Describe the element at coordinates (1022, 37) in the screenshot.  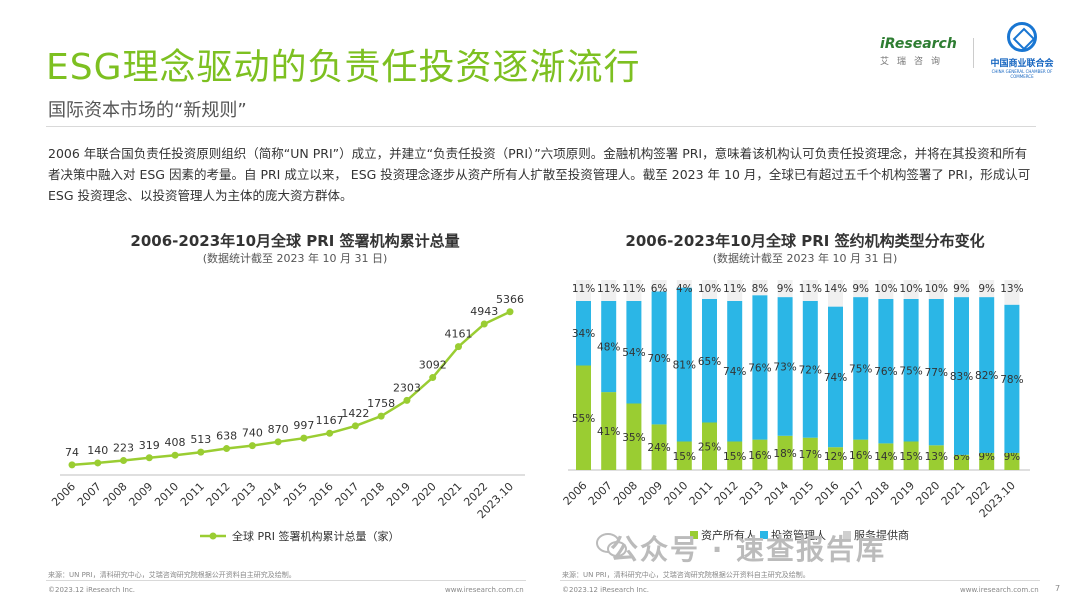
I see `cgcc-mark-icon` at that location.